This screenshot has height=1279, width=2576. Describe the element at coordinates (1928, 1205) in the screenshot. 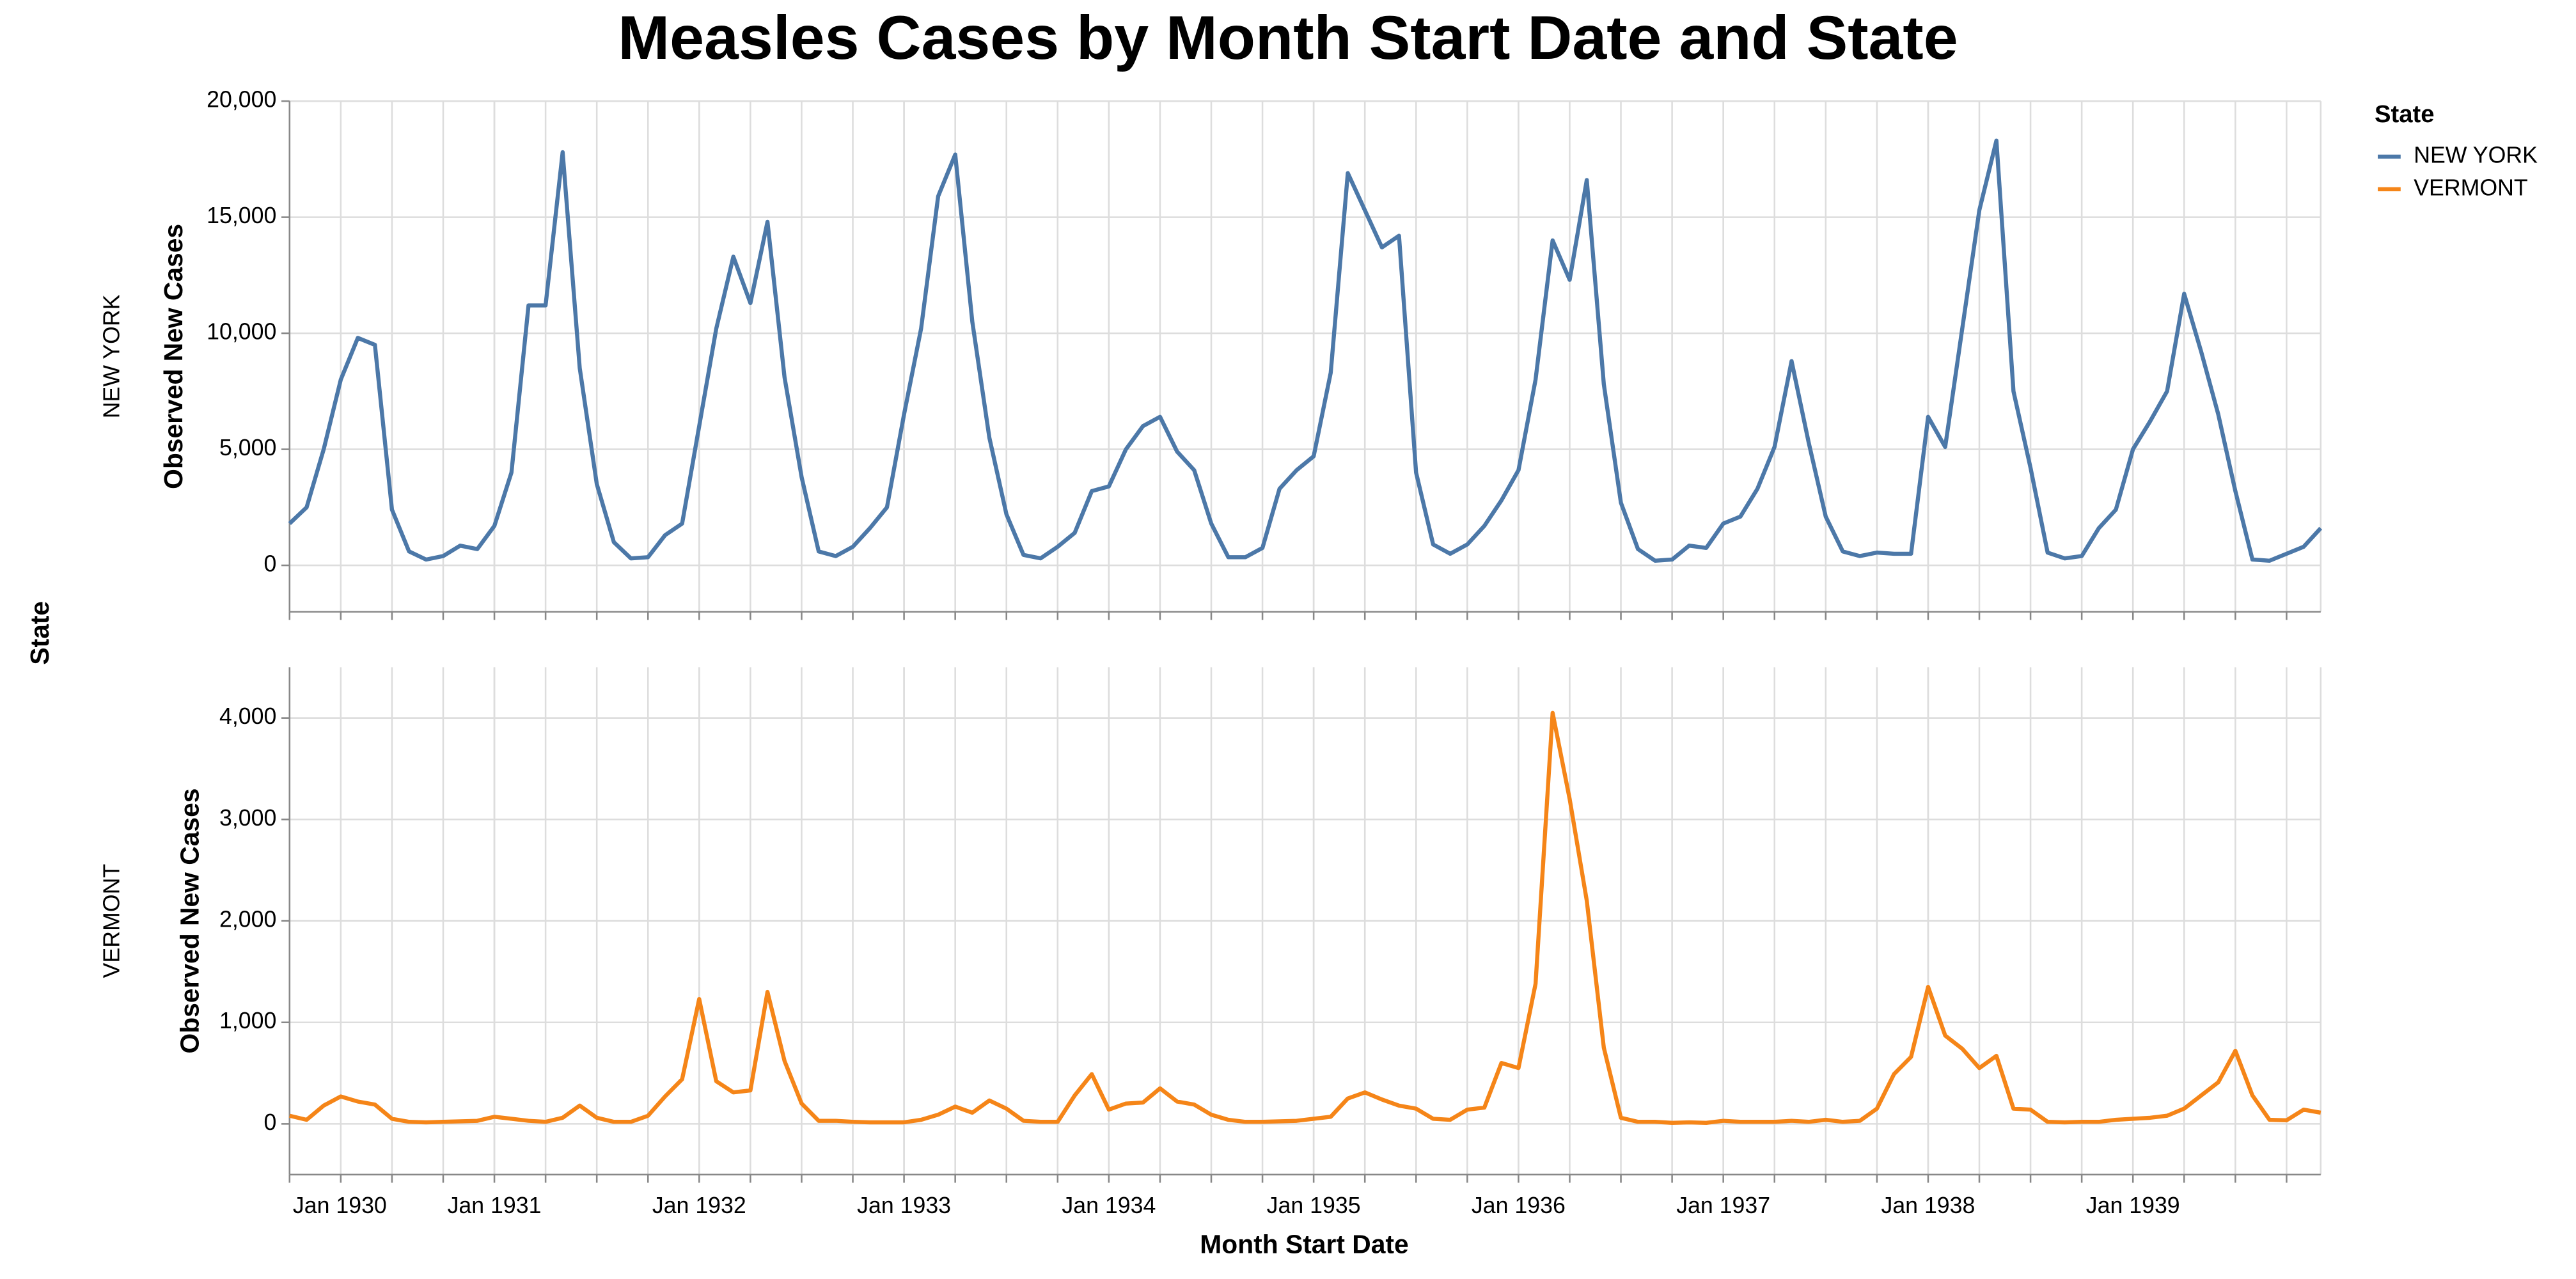

I see `x-tick-label: Jan 1938` at that location.